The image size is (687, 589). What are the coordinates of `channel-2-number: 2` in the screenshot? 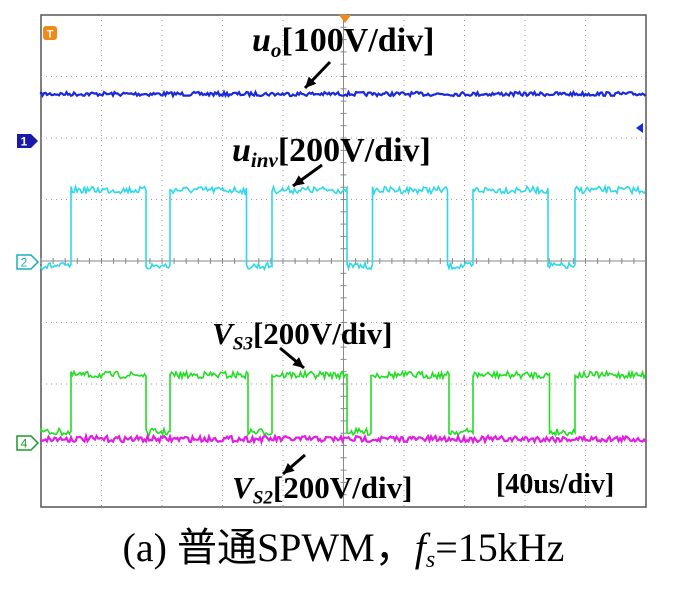 It's located at (24, 263).